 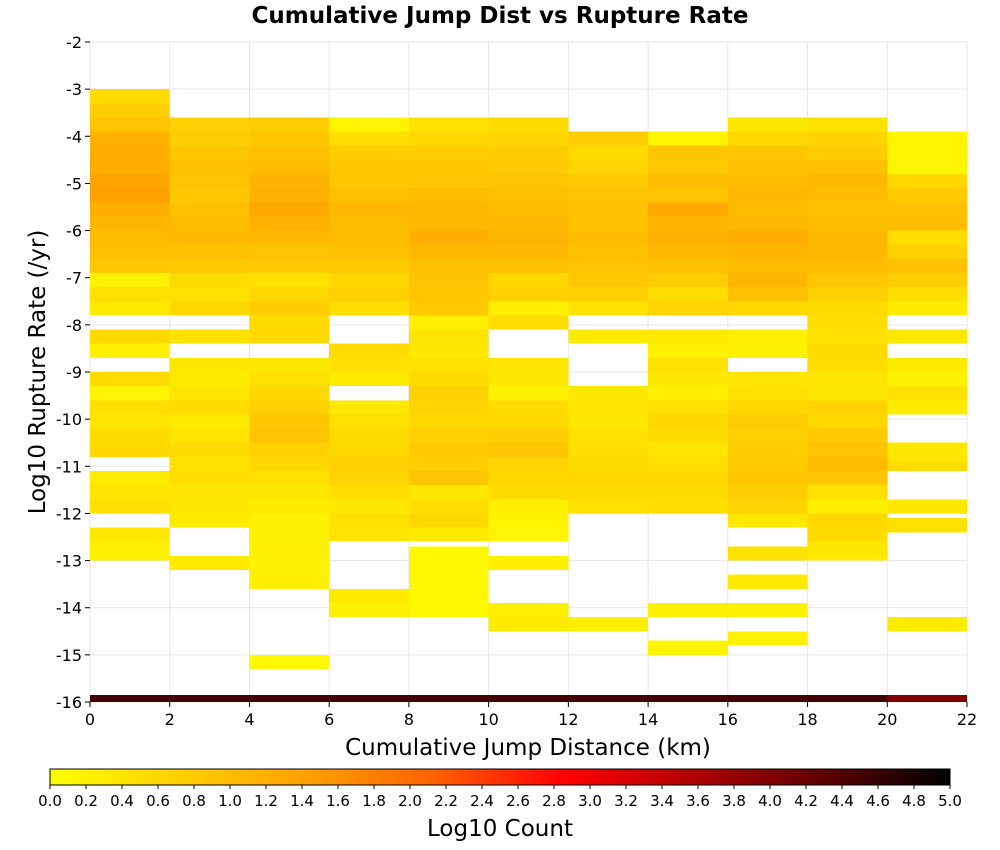 What do you see at coordinates (122, 801) in the screenshot?
I see `colorbar-tick-label: 0.4` at bounding box center [122, 801].